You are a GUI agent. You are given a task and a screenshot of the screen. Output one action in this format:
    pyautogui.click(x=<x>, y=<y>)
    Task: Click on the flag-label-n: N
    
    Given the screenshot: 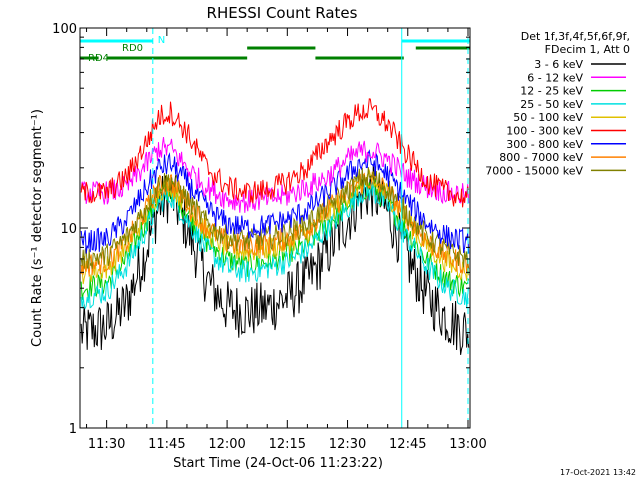 What is the action you would take?
    pyautogui.click(x=161, y=40)
    